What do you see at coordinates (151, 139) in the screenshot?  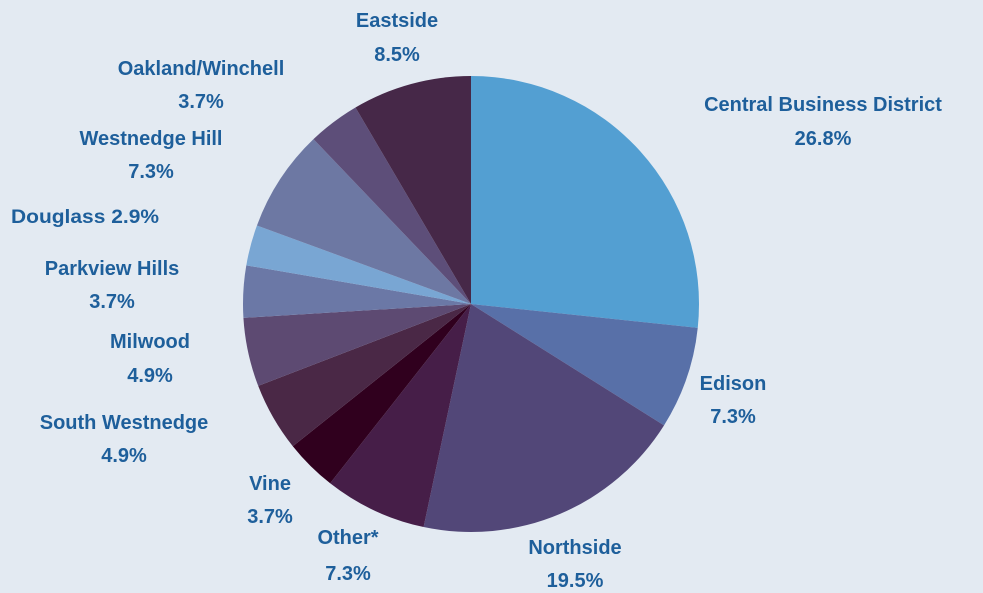 I see `slice-label-westnedge-hill: Westnedge Hill` at bounding box center [151, 139].